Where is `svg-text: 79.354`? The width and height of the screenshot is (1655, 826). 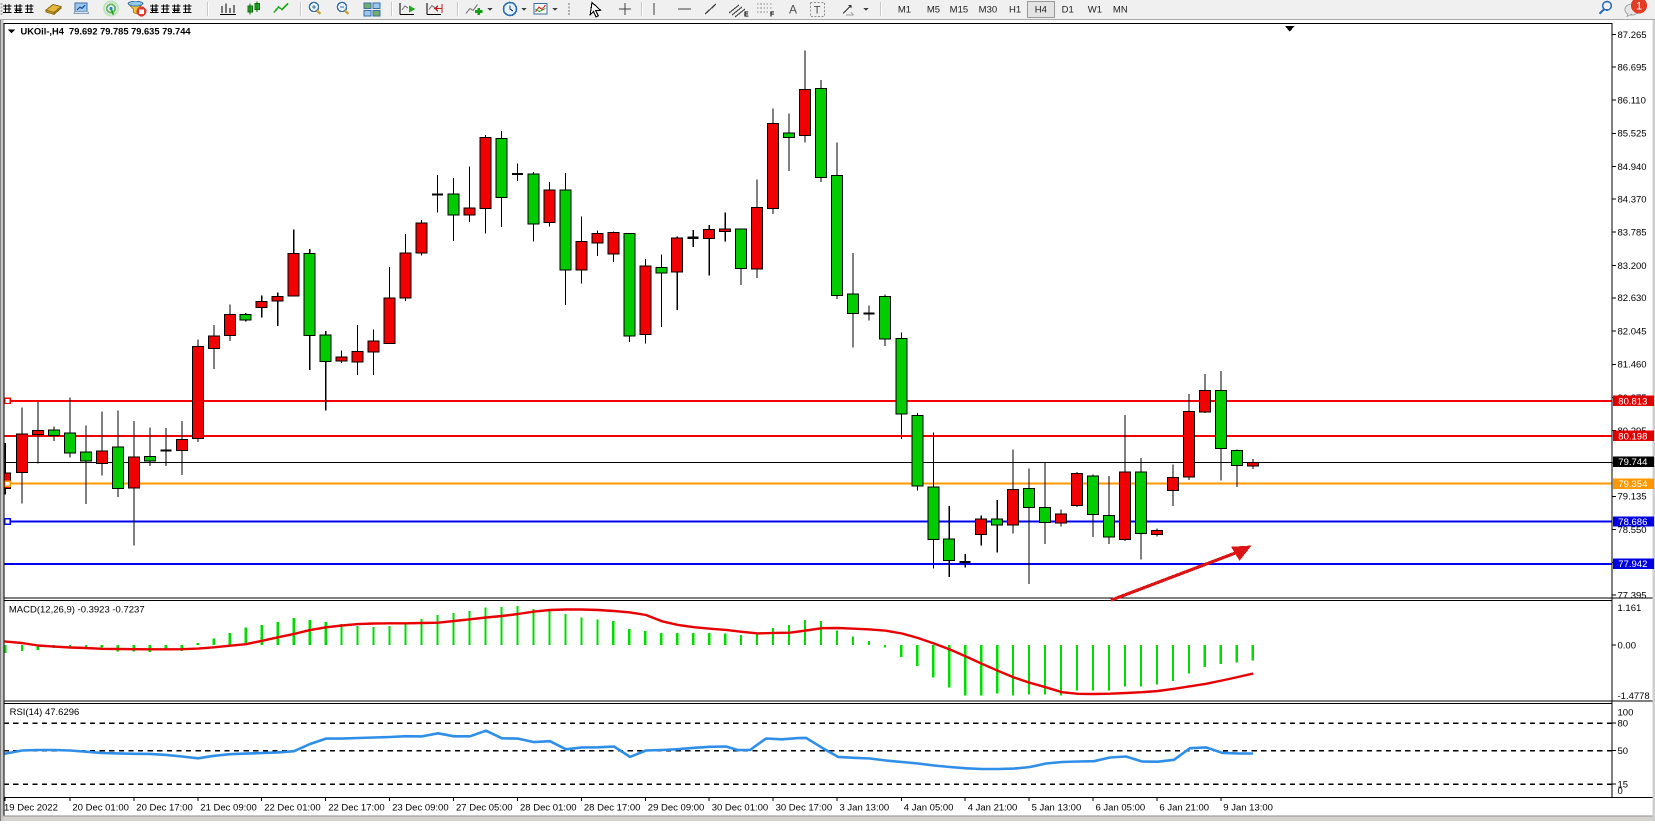
svg-text: 79.354 is located at coordinates (1632, 484).